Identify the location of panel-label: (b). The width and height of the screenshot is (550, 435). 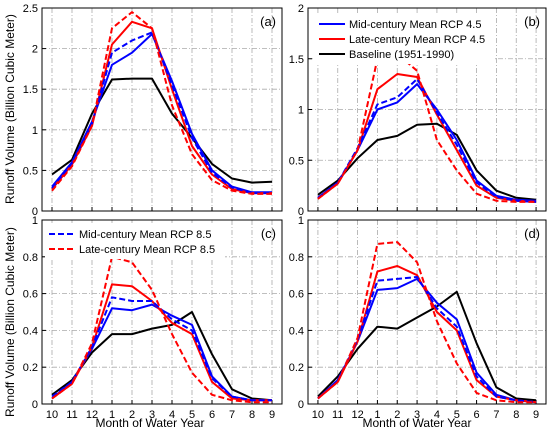
(532, 21).